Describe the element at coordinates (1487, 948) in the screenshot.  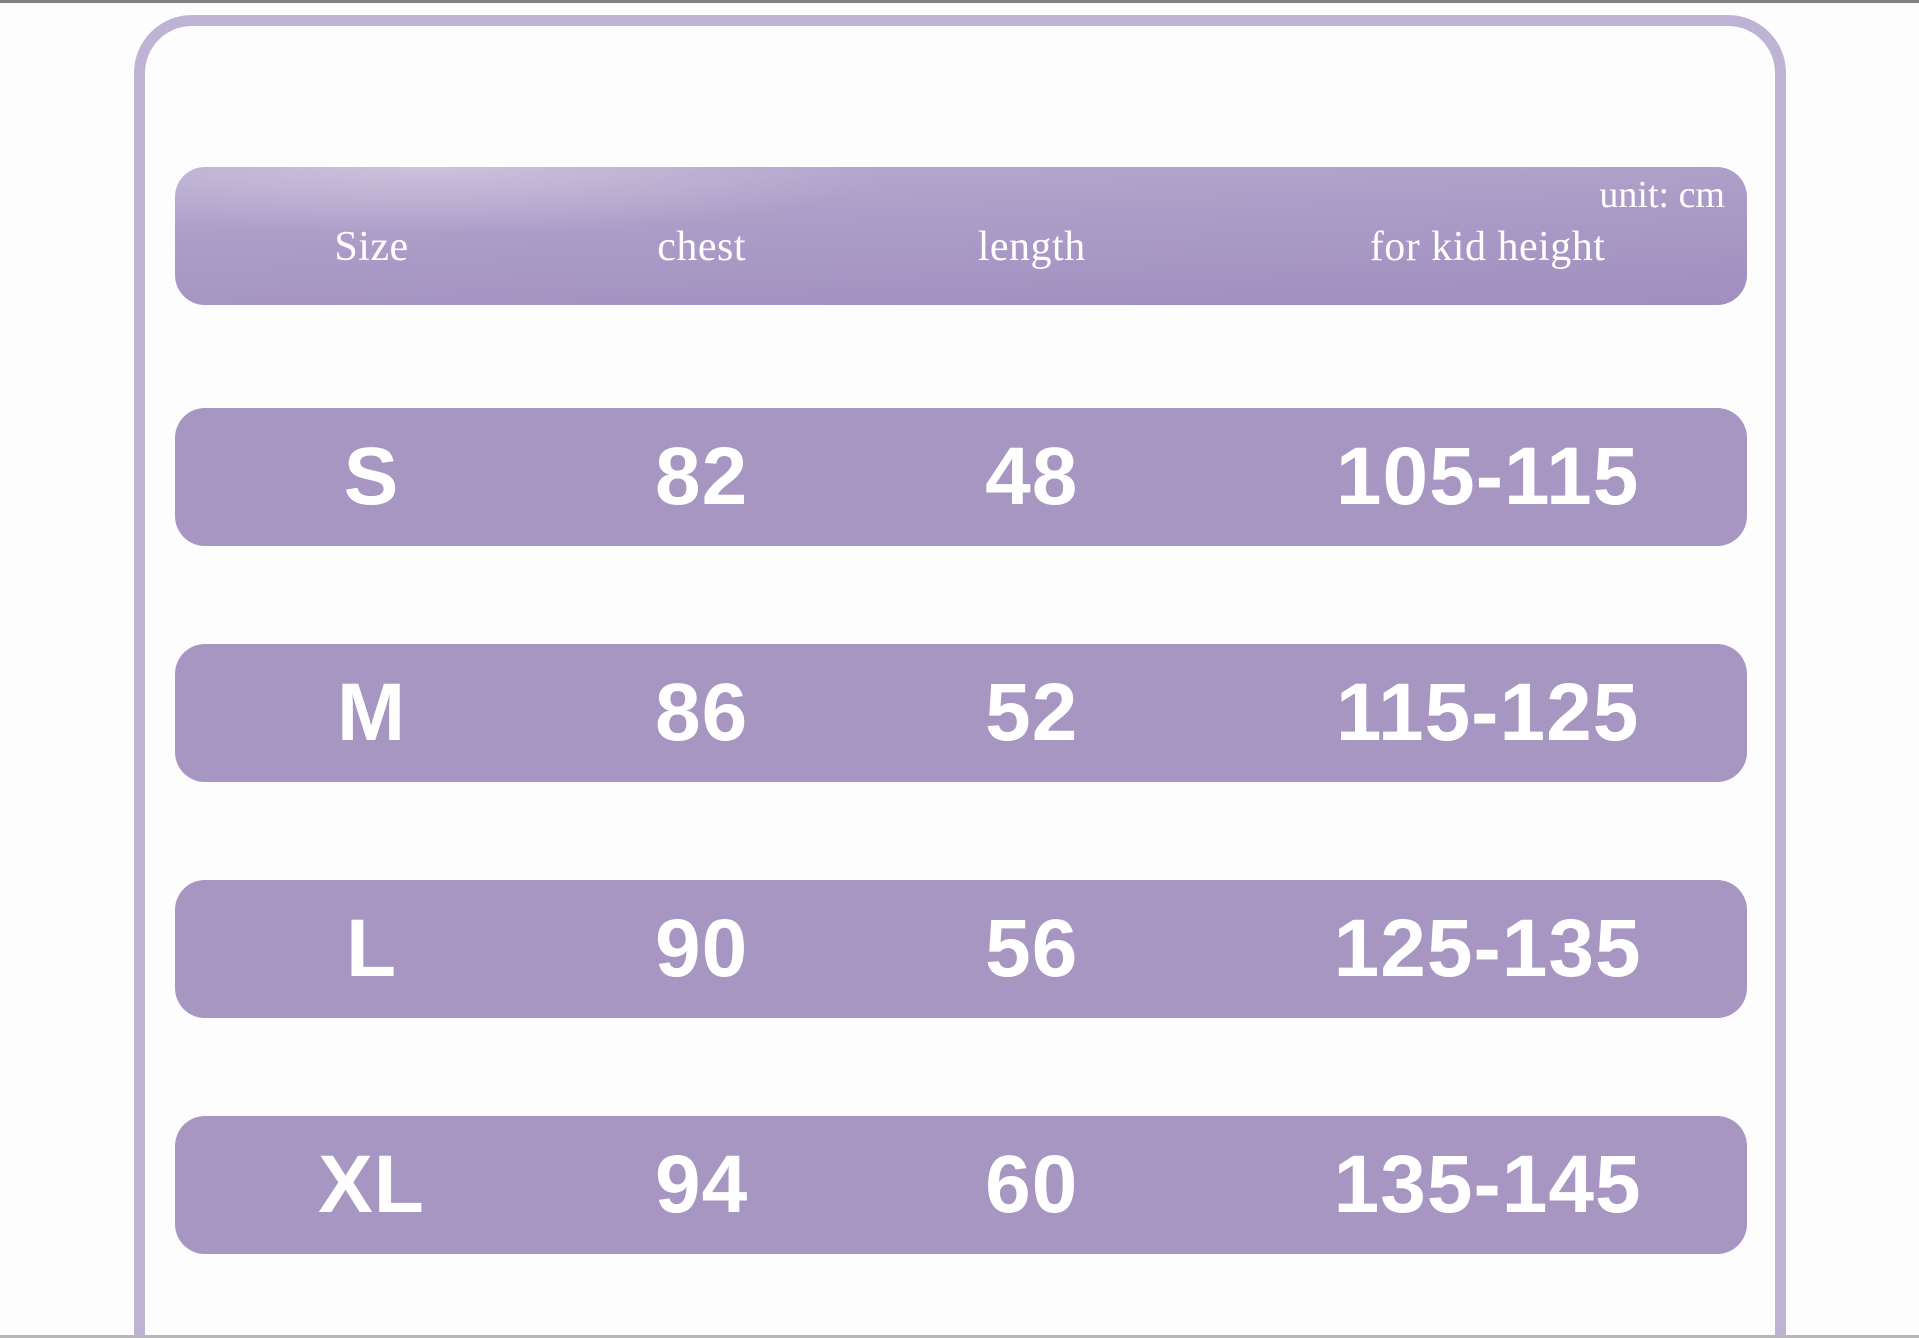
I see `kid-height-cell: 125-135` at that location.